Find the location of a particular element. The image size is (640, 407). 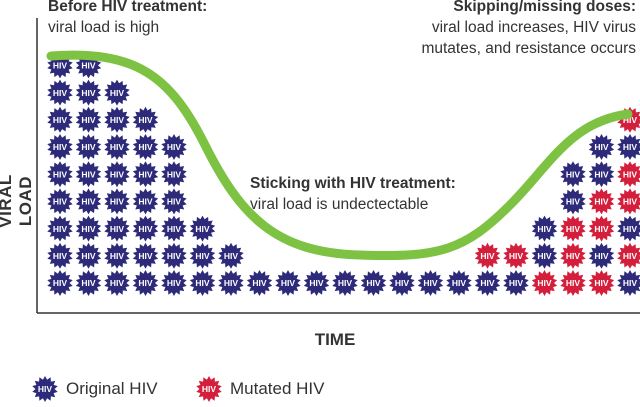

original-hiv-virus-icon: HIV is located at coordinates (45, 389).